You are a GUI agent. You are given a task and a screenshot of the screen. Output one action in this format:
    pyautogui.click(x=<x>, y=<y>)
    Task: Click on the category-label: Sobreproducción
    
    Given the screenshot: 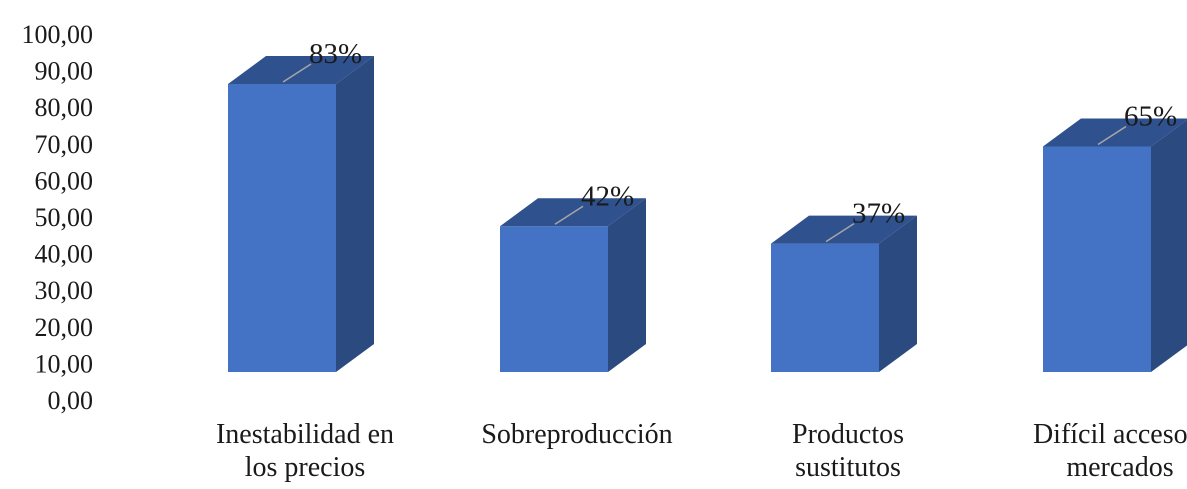 What is the action you would take?
    pyautogui.click(x=576, y=434)
    